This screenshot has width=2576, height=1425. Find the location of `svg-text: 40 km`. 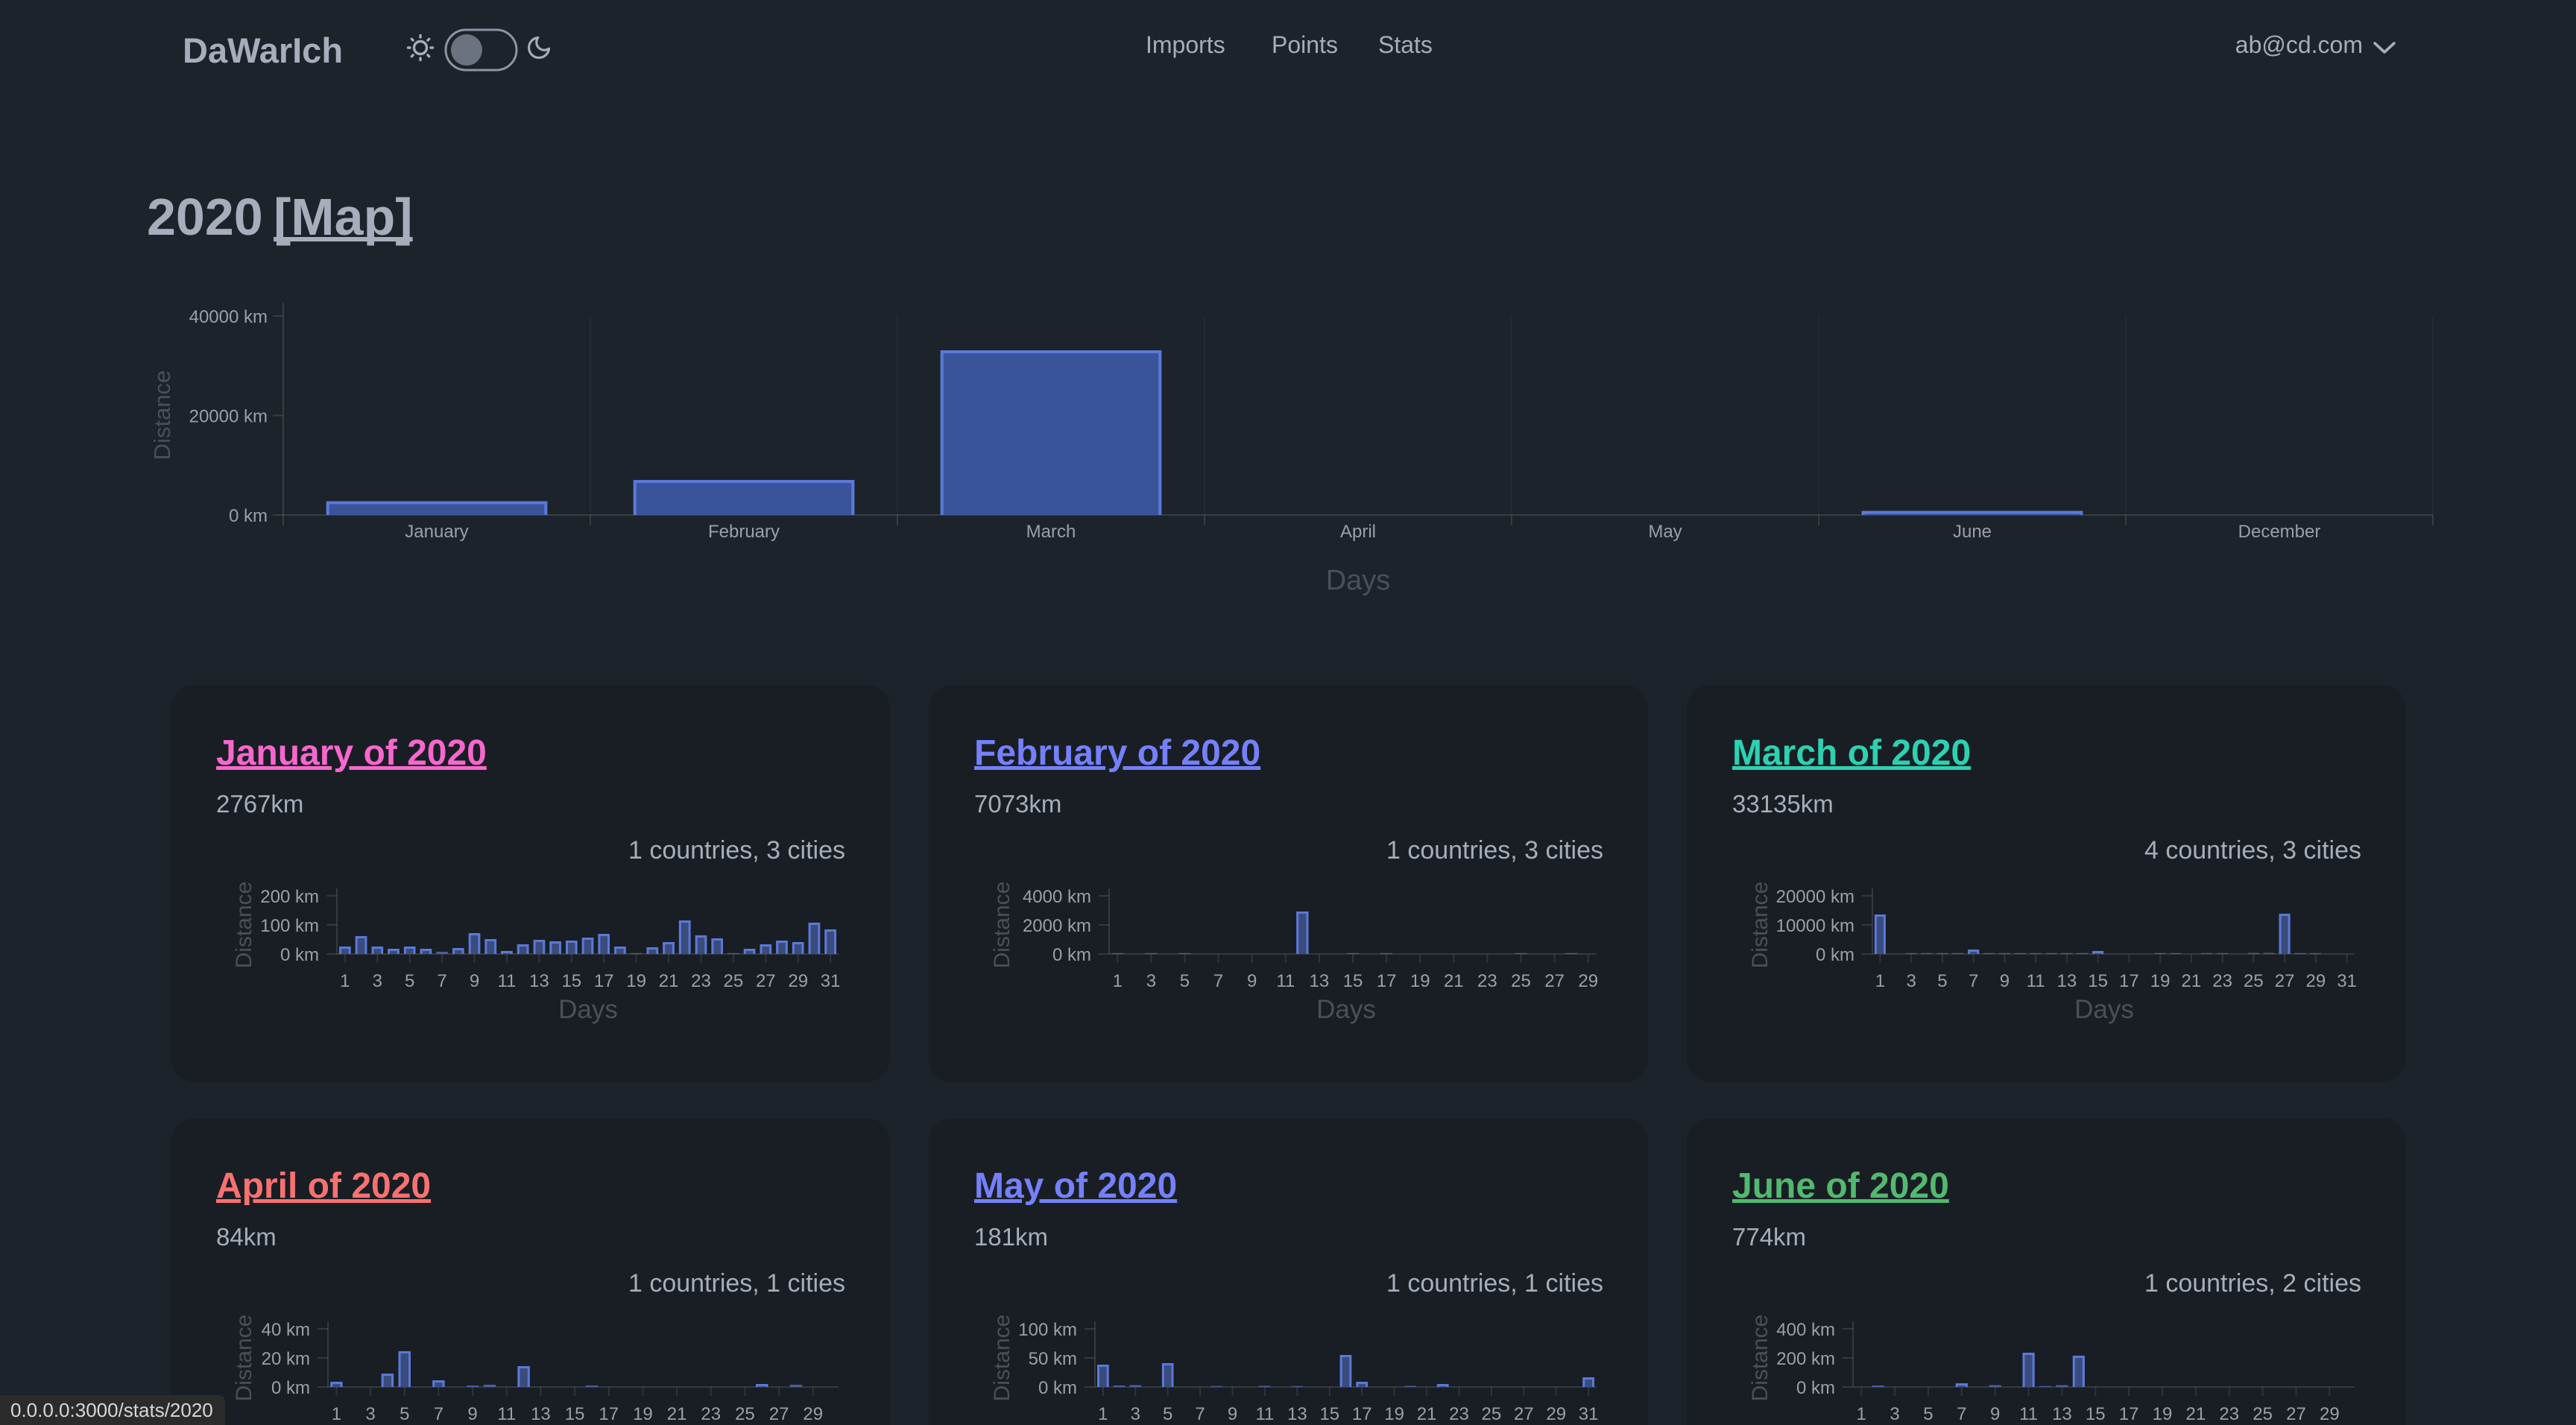

svg-text: 40 km is located at coordinates (286, 1330).